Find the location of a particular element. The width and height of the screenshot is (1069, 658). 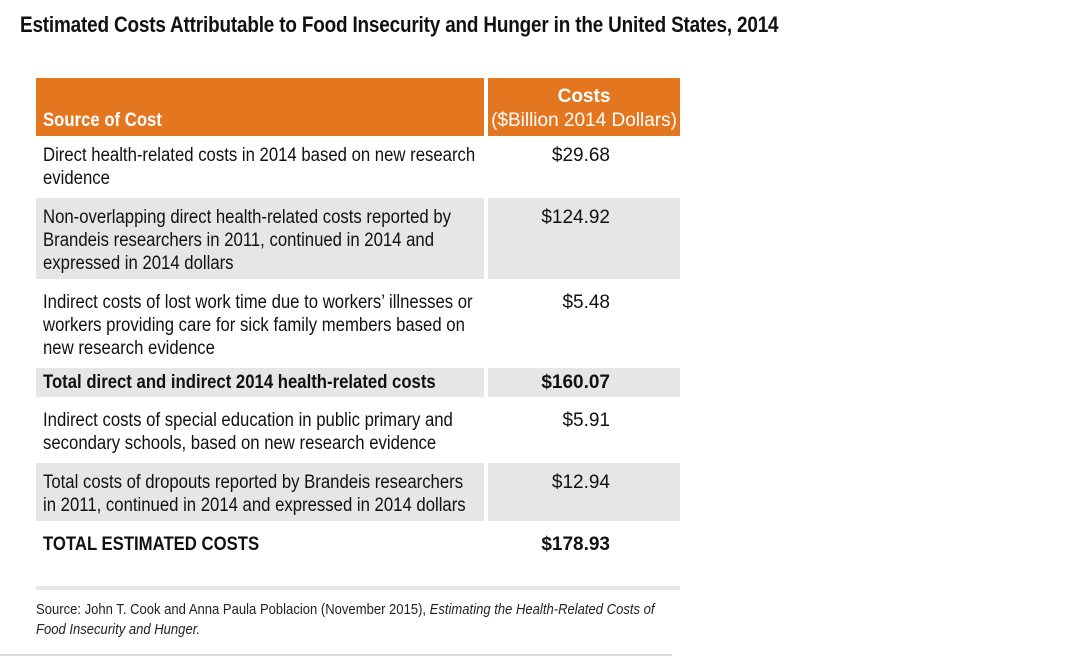

total-row: TOTAL ESTIMATED COSTS $178.93 is located at coordinates (358, 542).